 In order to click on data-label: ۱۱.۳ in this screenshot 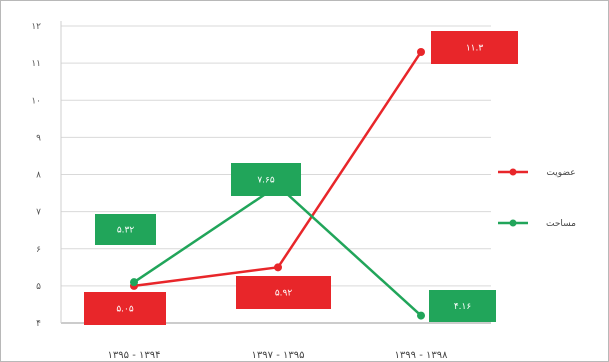, I will do `click(475, 49)`.